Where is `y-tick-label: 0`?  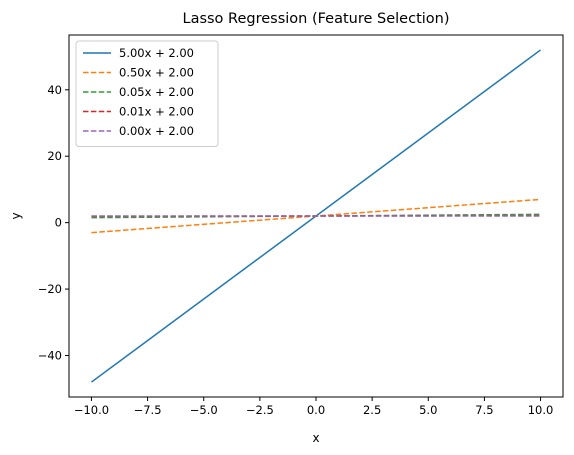 y-tick-label: 0 is located at coordinates (58, 223).